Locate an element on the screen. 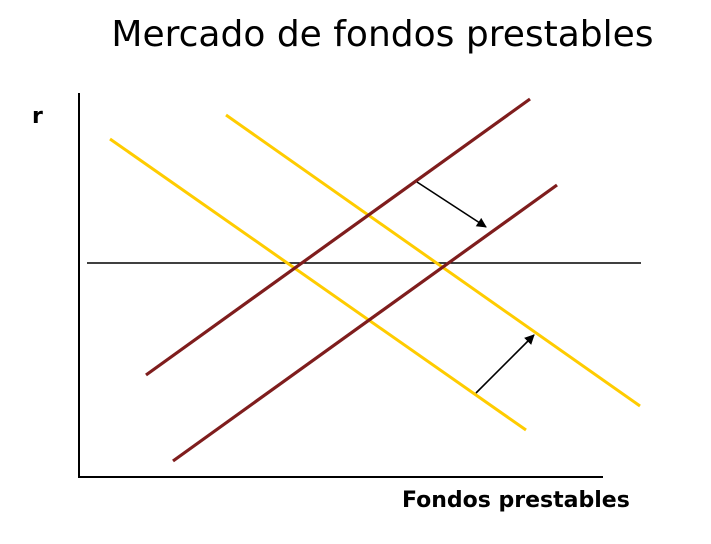 This screenshot has width=711, height=544. x-axis-label: Fondos prestables is located at coordinates (516, 500).